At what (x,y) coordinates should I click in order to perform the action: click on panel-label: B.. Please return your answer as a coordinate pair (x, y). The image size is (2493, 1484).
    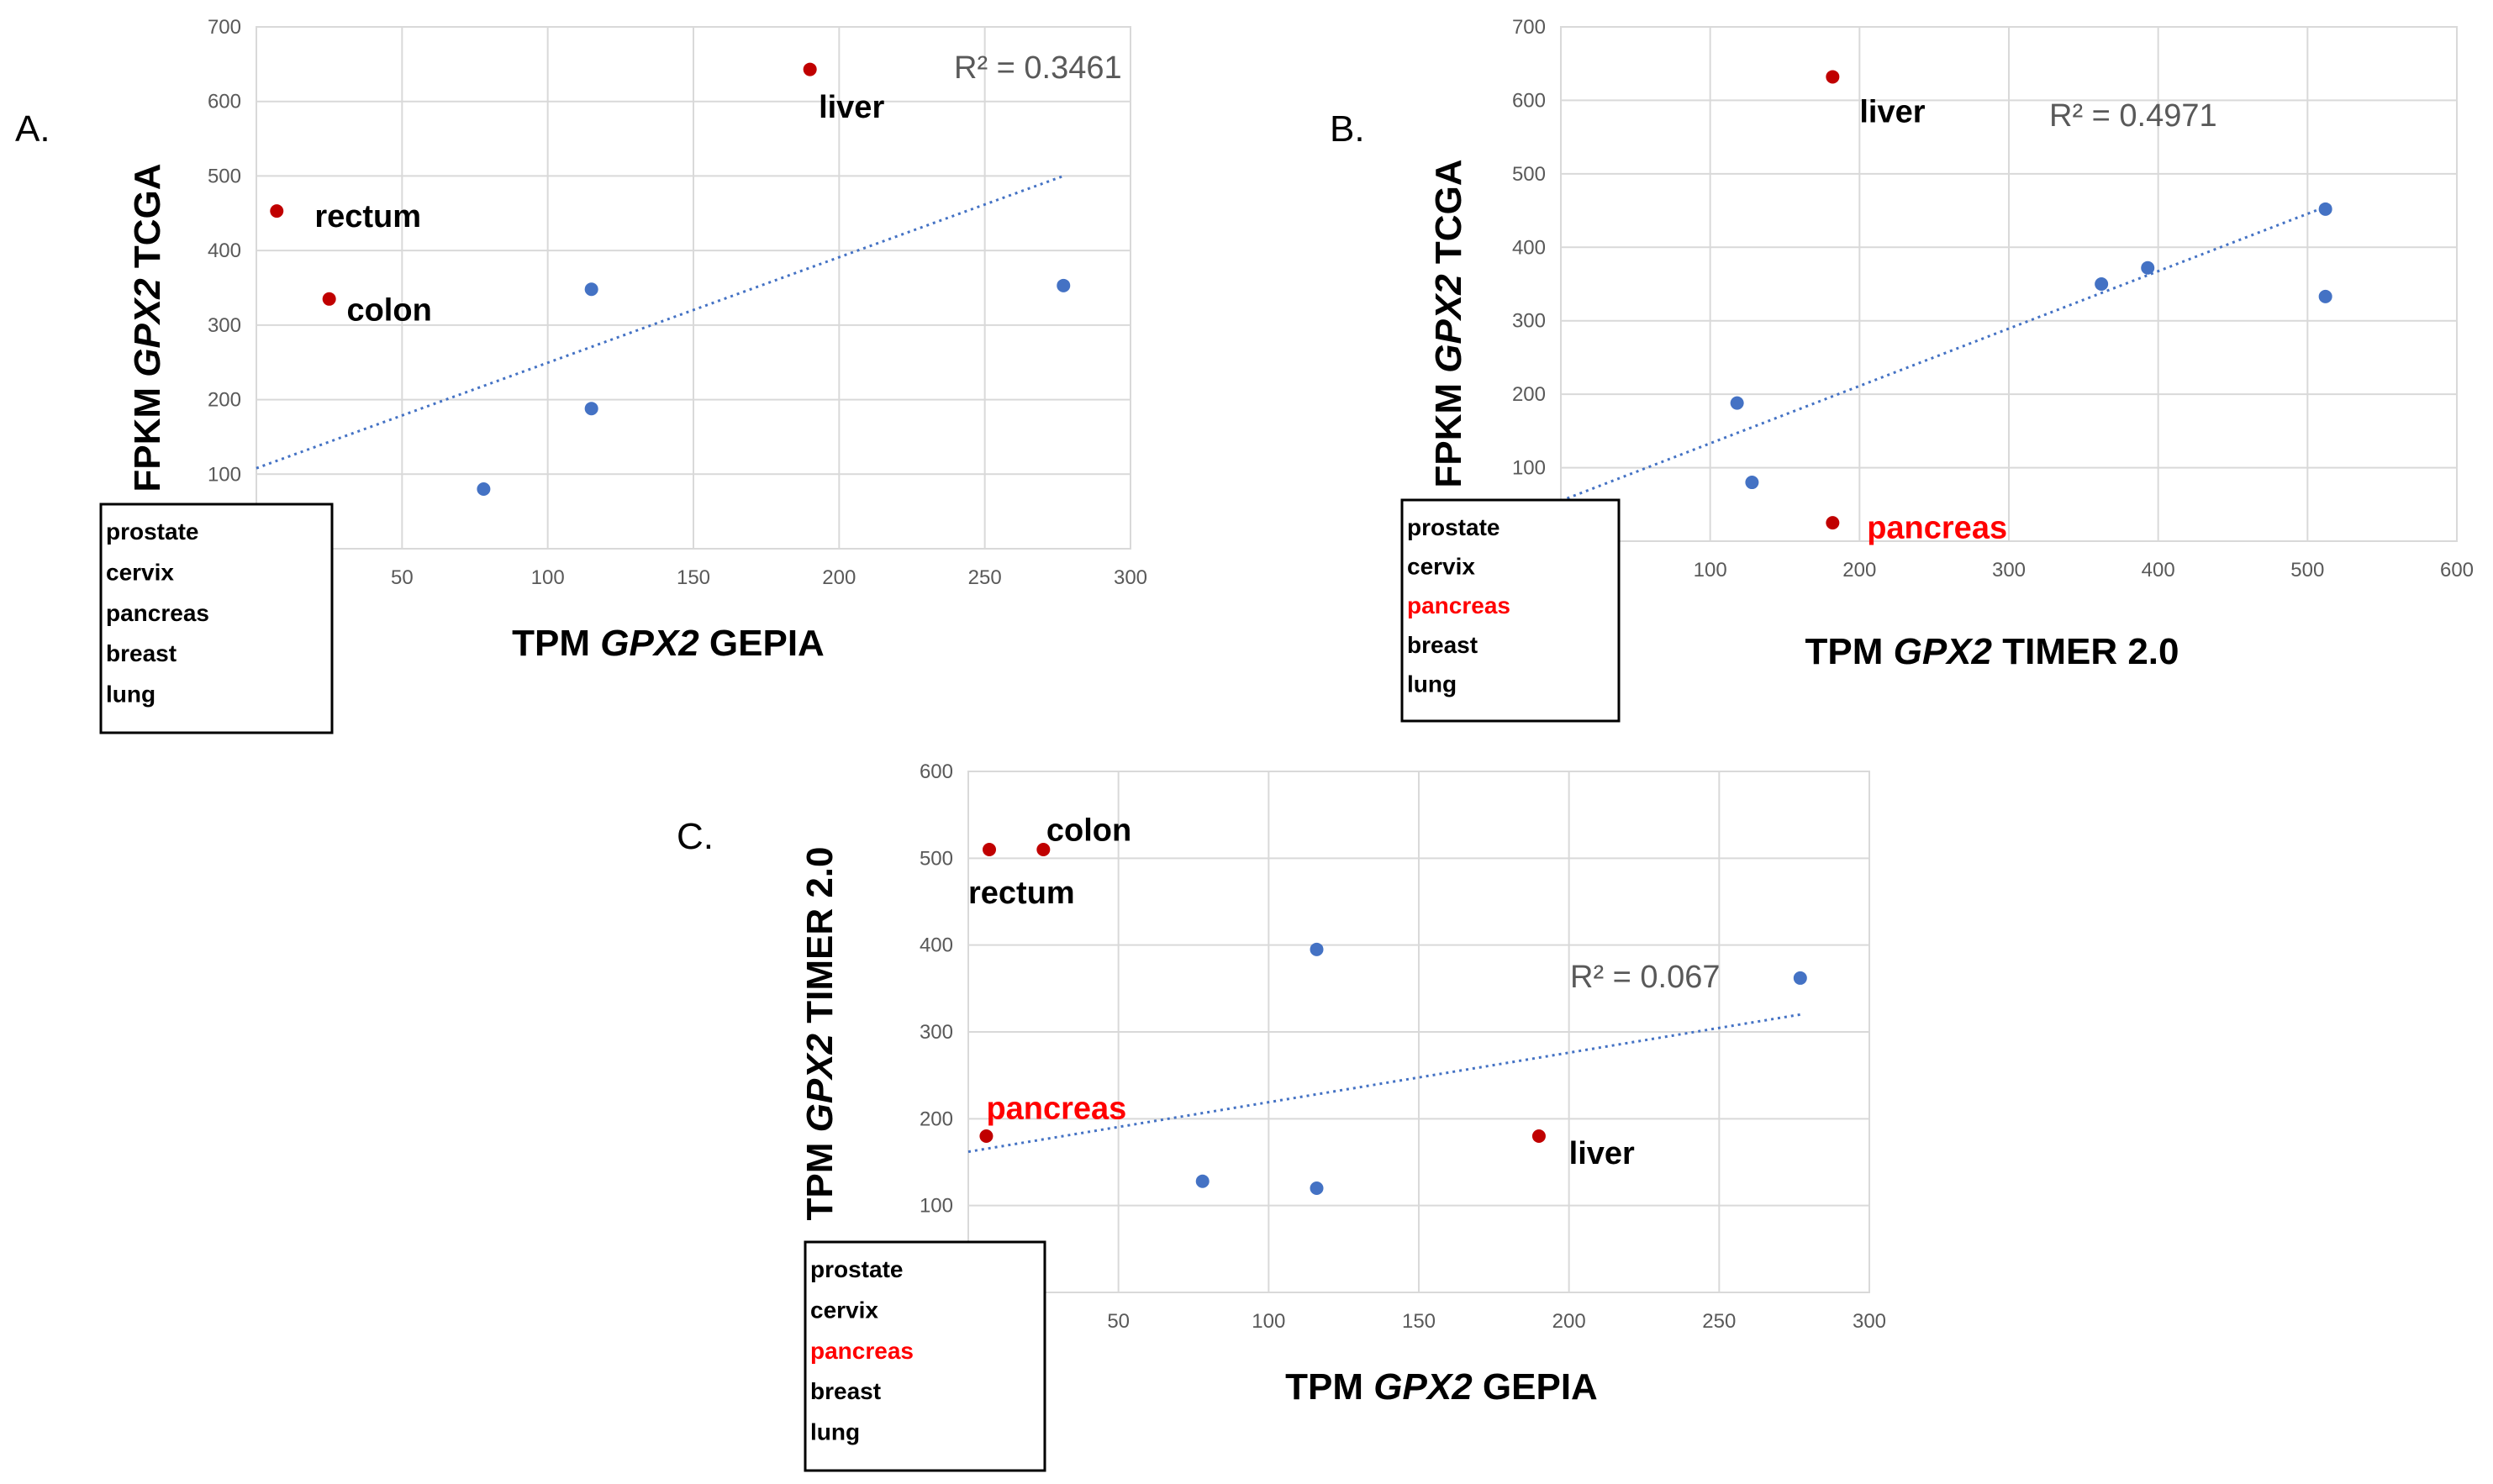
    Looking at the image, I should click on (1348, 129).